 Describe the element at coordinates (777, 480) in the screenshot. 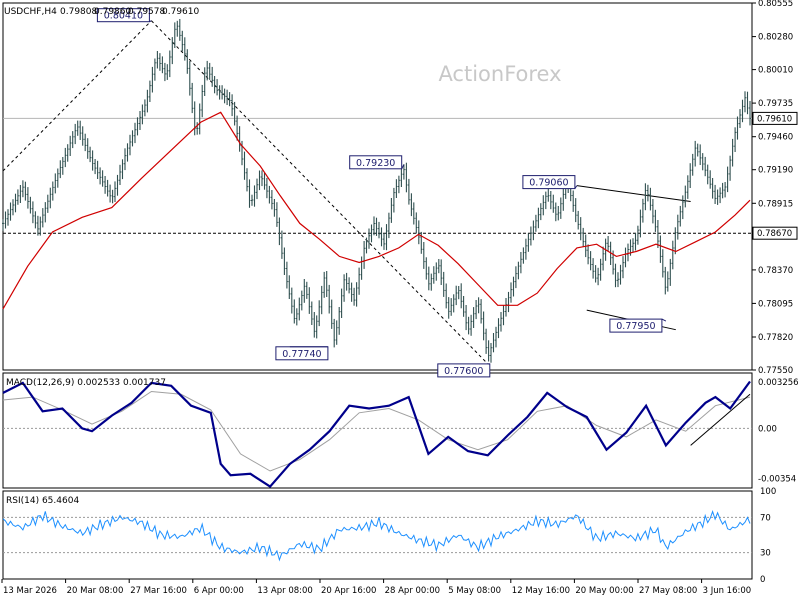

I see `macd-tick-label: -0.00354` at that location.